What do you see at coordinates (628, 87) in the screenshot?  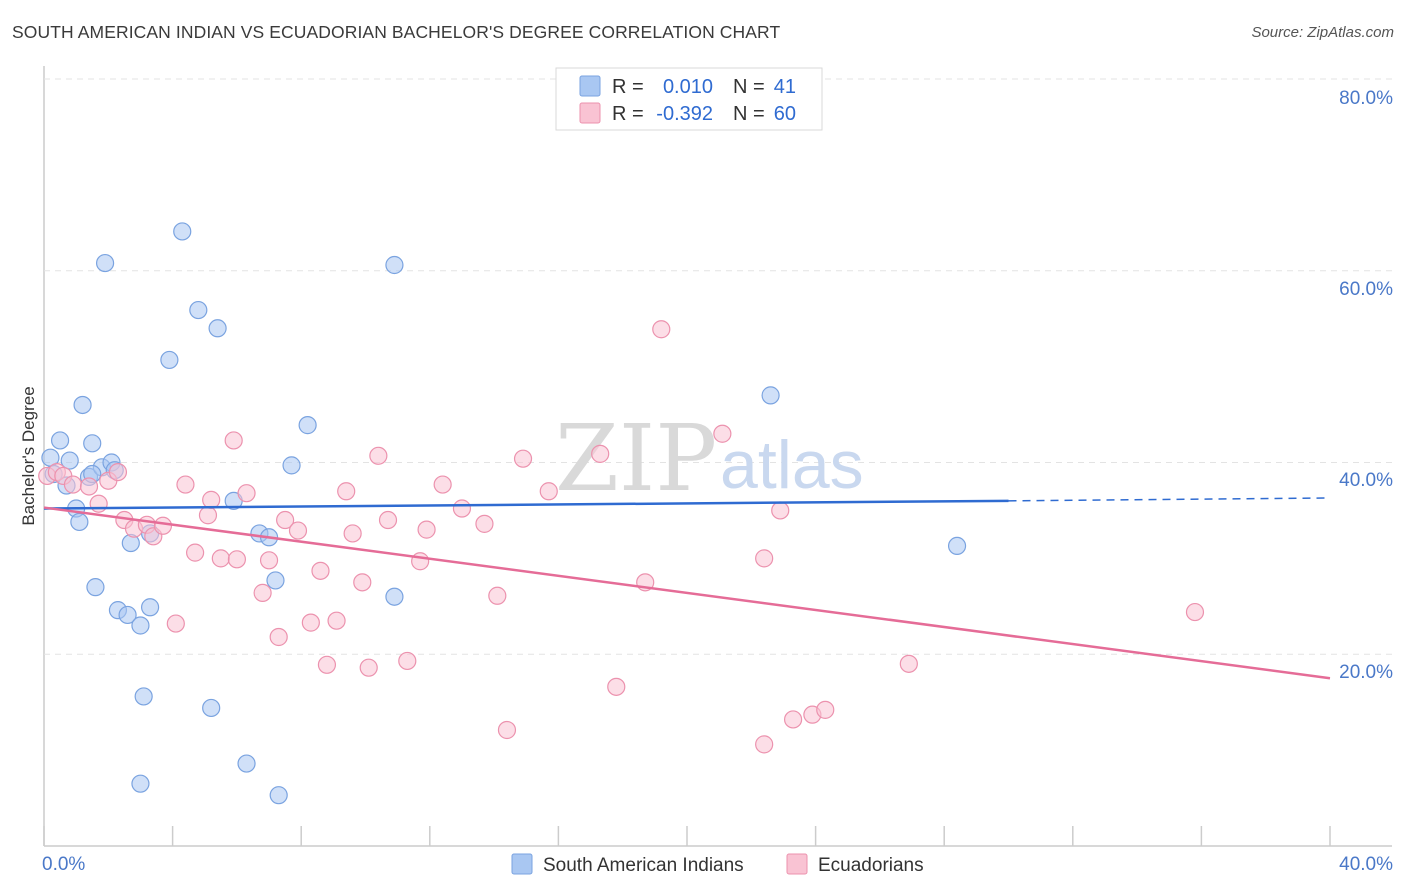 I see `stats-r-label-0: R =` at bounding box center [628, 87].